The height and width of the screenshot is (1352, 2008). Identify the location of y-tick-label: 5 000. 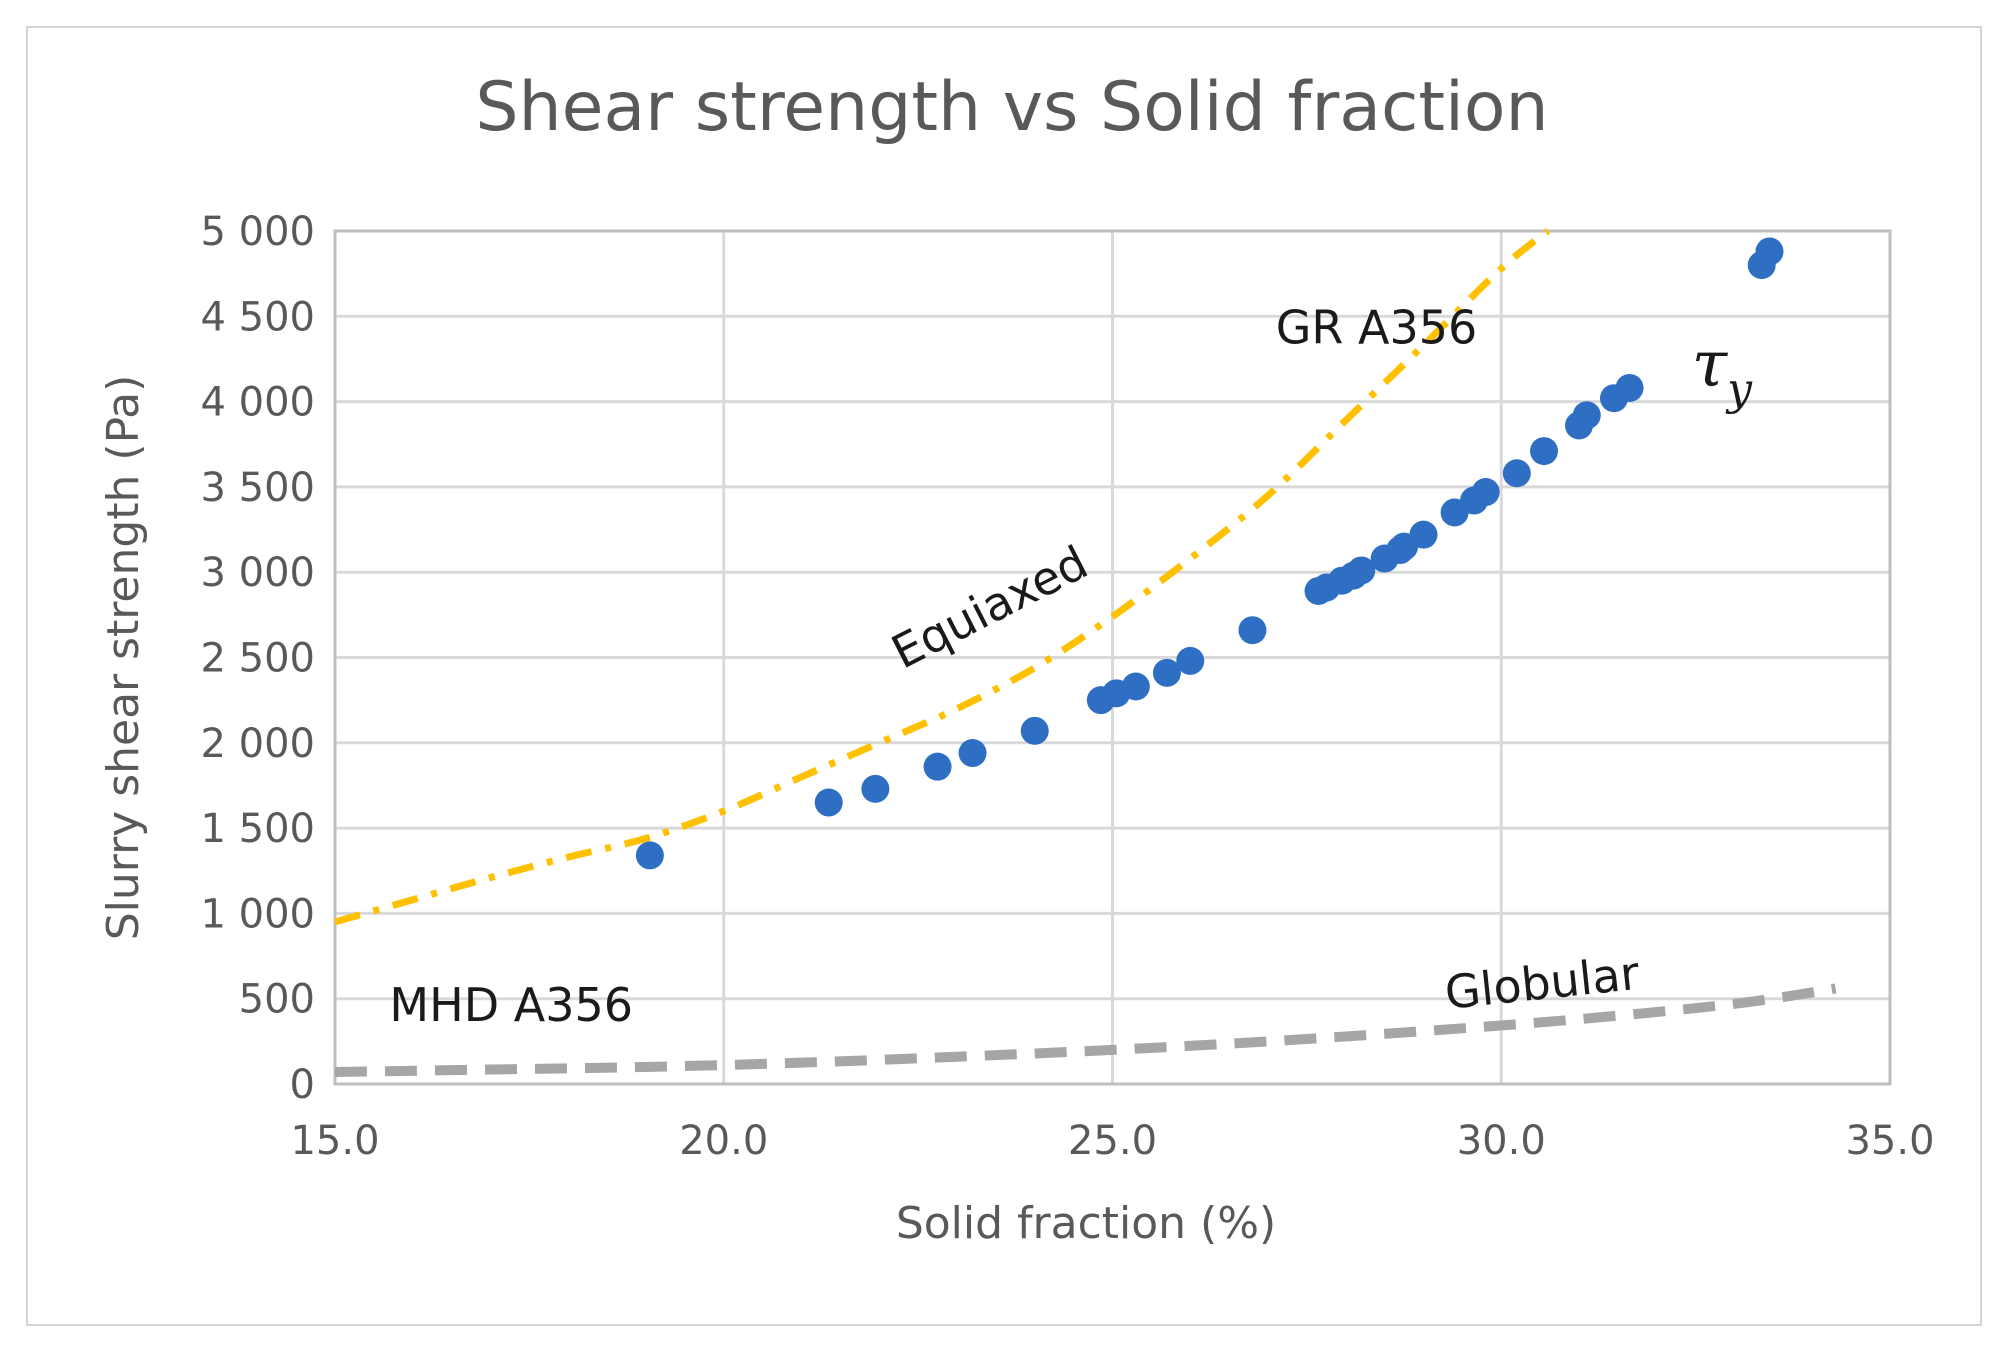
(257, 232).